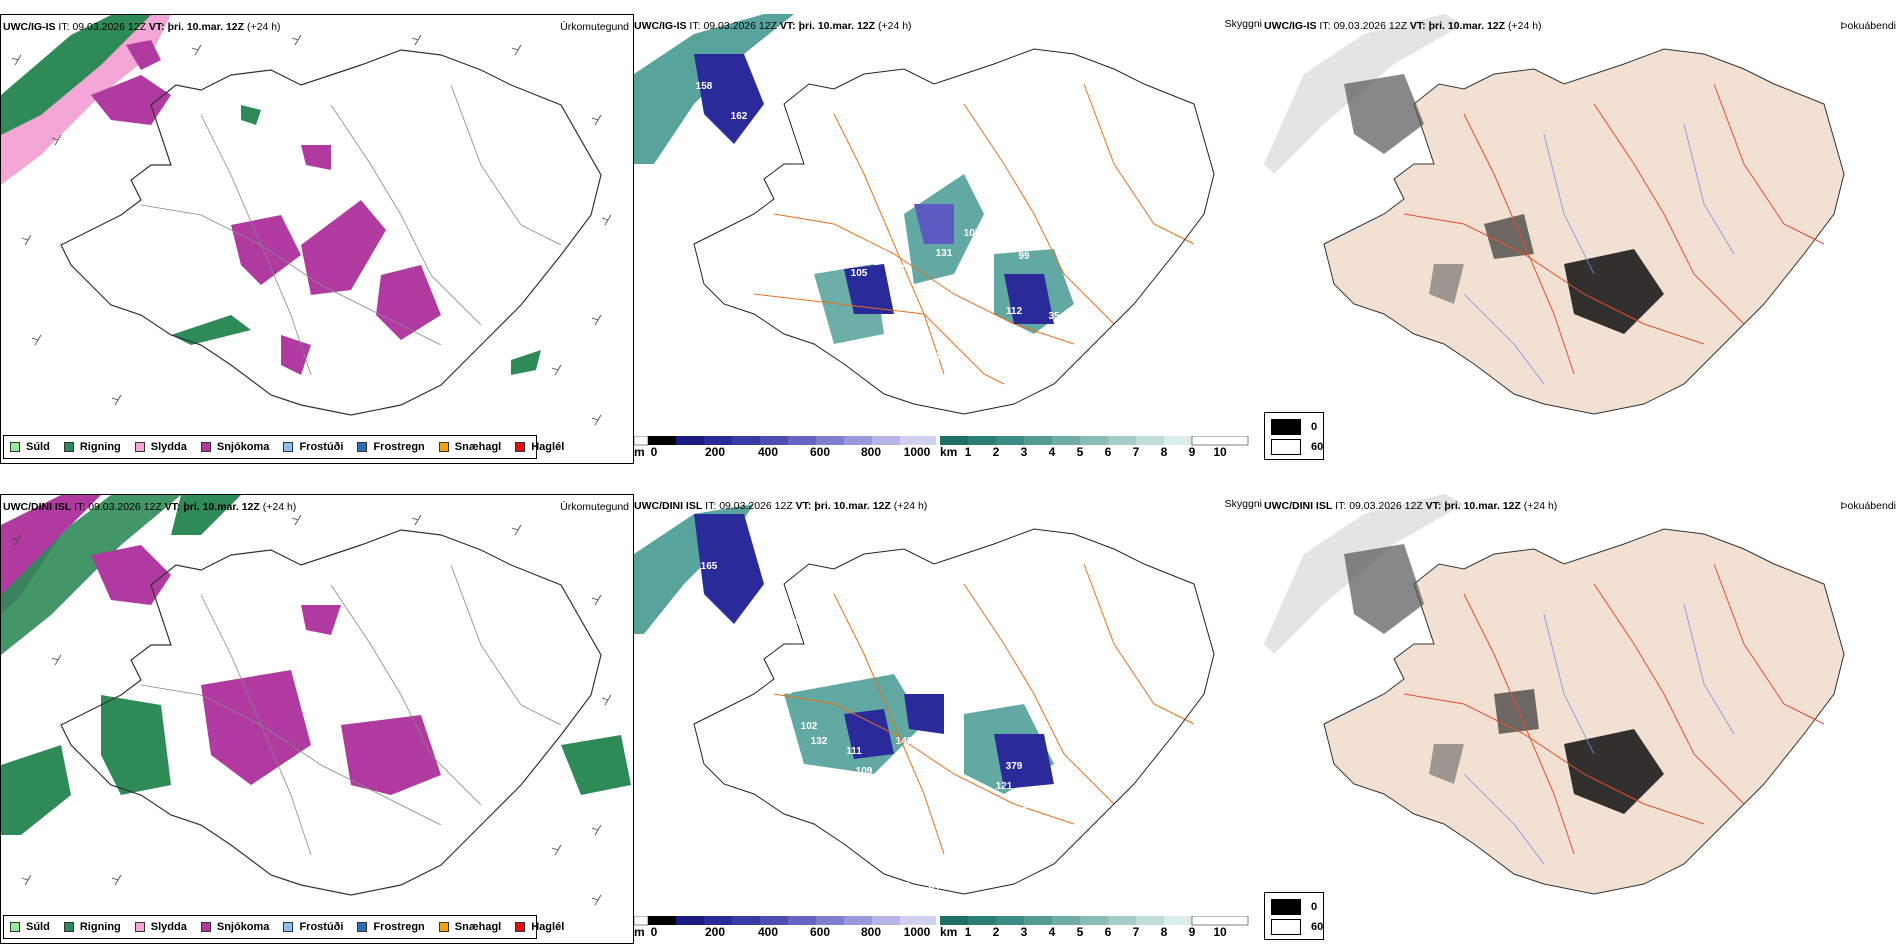  Describe the element at coordinates (1069, 336) in the screenshot. I see `ceiling-value-label: 90` at that location.